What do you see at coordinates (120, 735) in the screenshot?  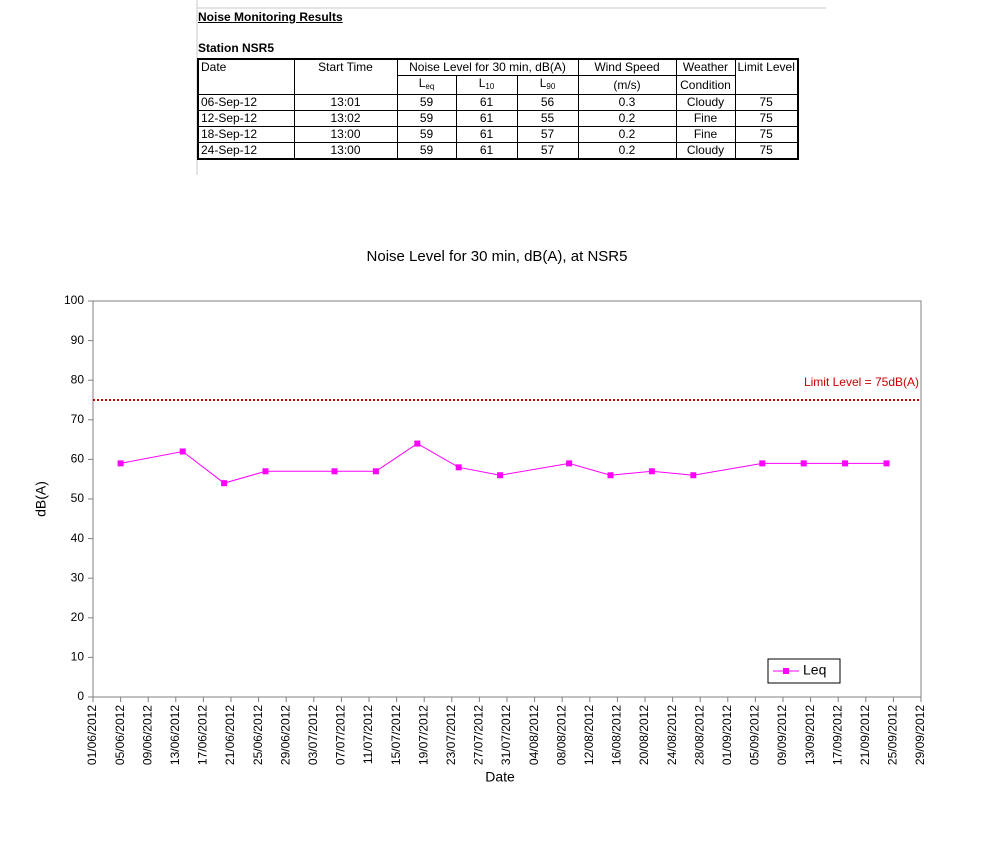 I see `x-tick-label: 05/06/2012` at bounding box center [120, 735].